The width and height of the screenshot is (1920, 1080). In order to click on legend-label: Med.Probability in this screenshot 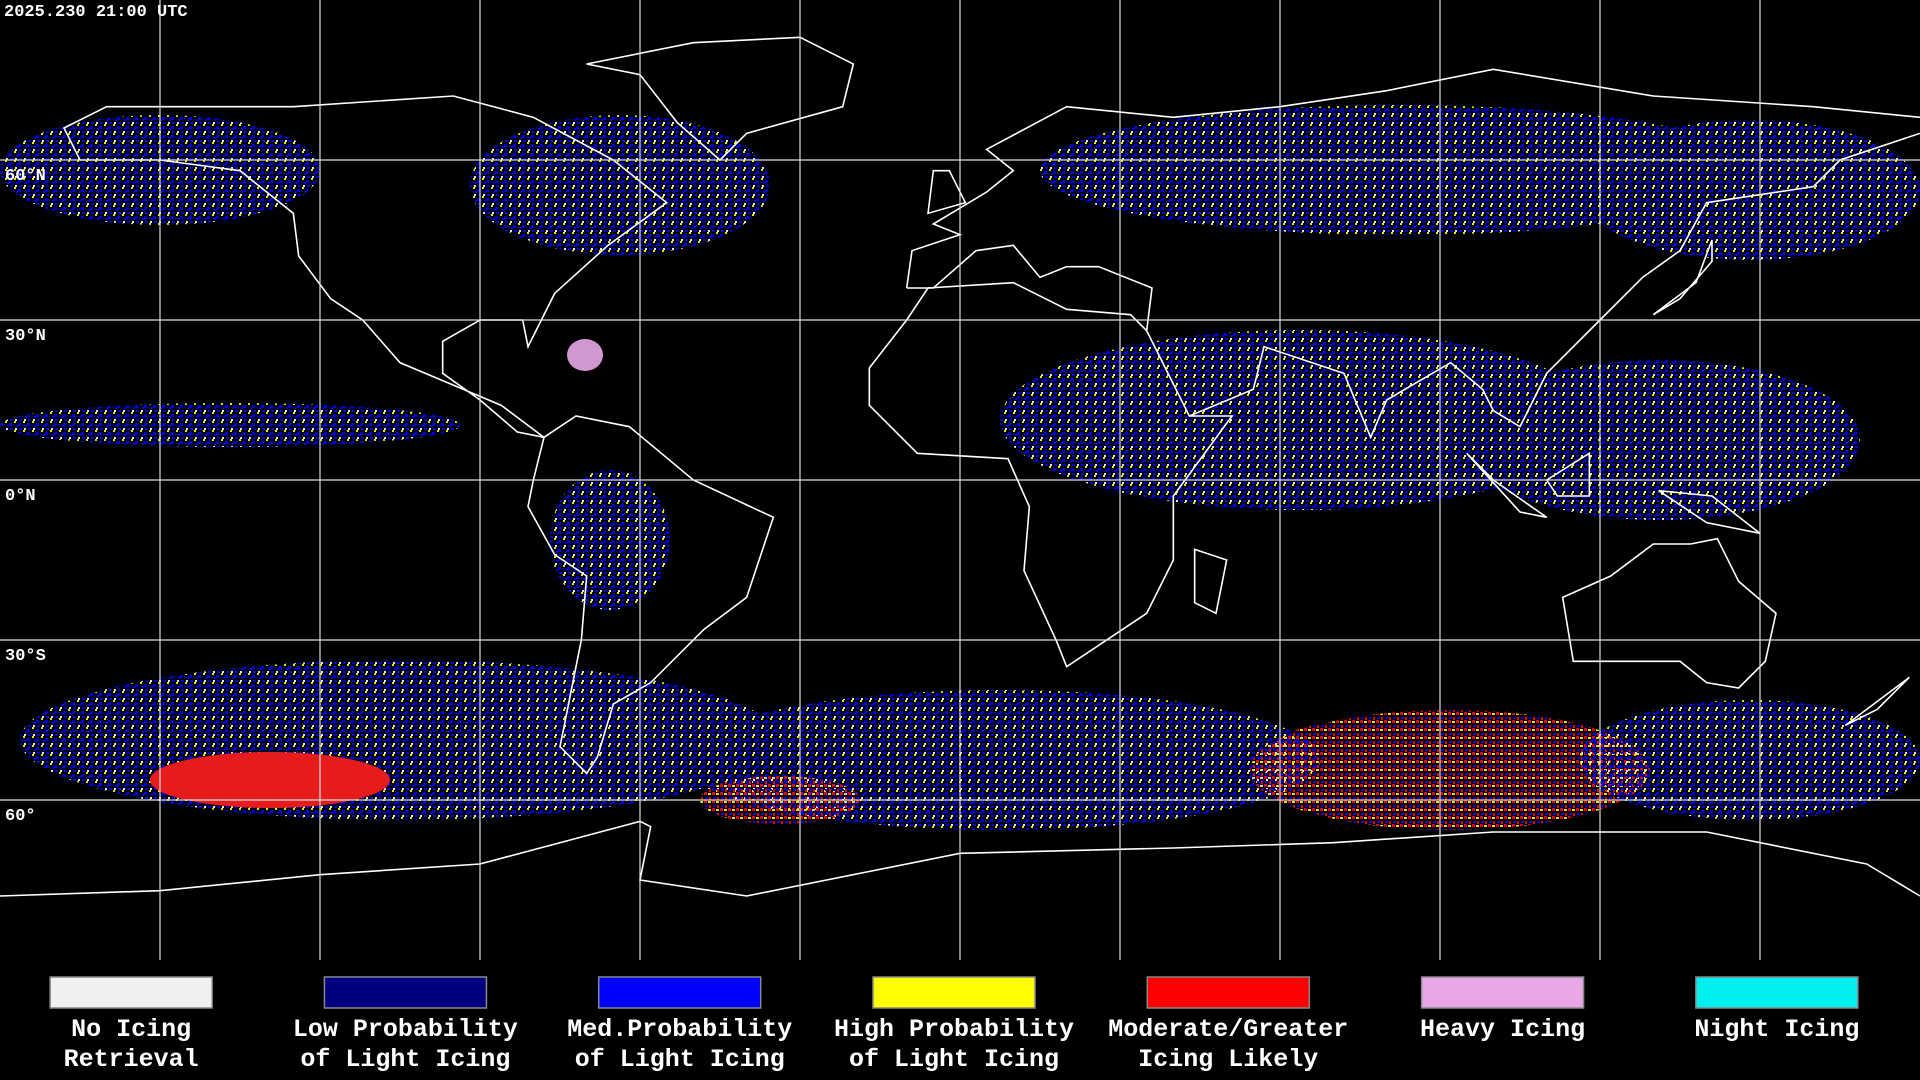, I will do `click(679, 1029)`.